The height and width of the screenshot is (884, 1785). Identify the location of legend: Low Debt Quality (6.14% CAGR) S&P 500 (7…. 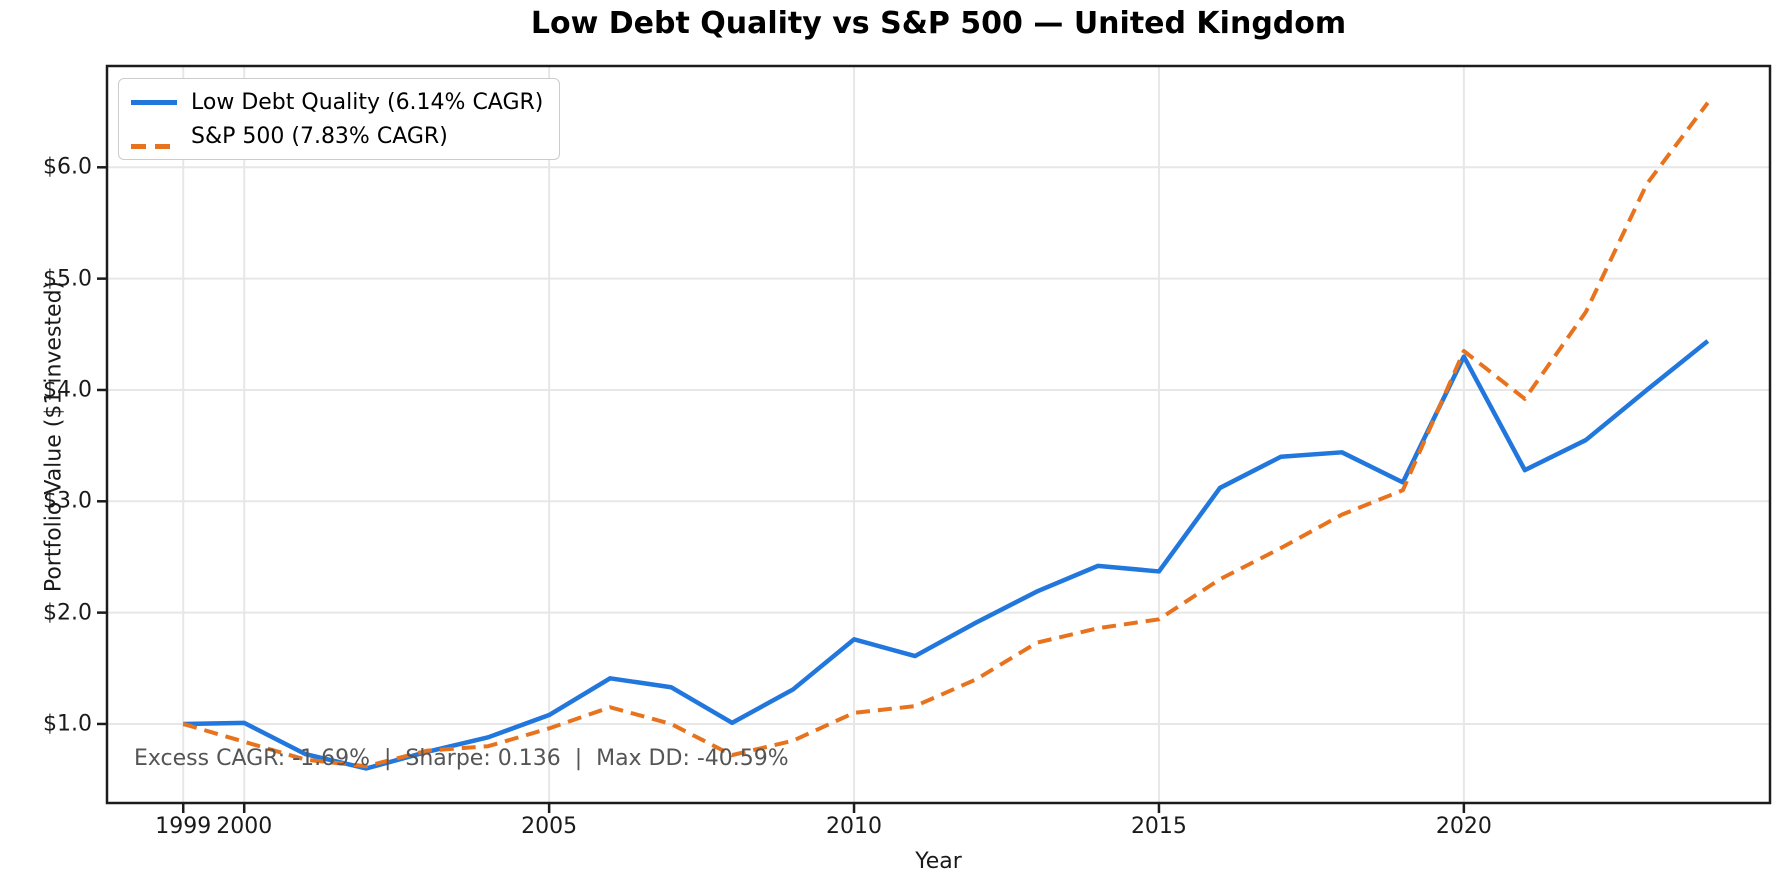
(339, 119).